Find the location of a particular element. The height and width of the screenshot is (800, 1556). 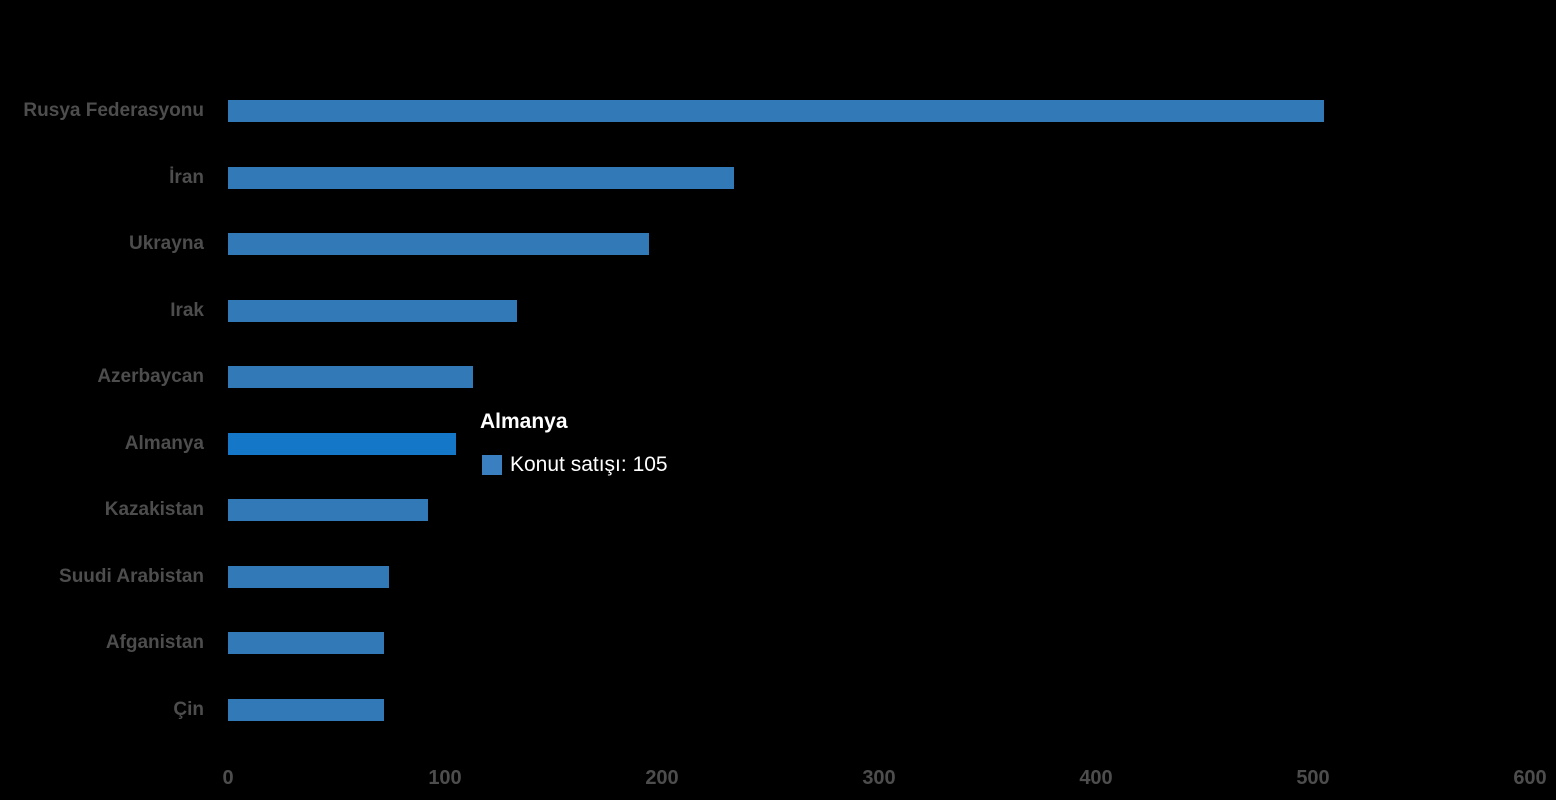

x-axis-tick-label: 500 is located at coordinates (1313, 778).